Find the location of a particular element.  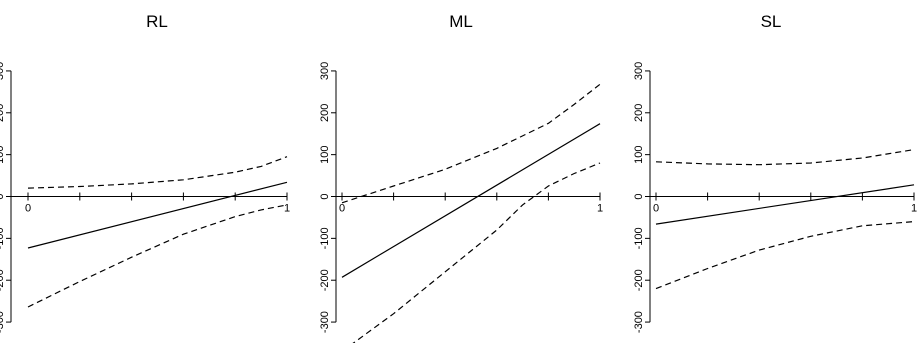

panel-title: ML is located at coordinates (461, 21).